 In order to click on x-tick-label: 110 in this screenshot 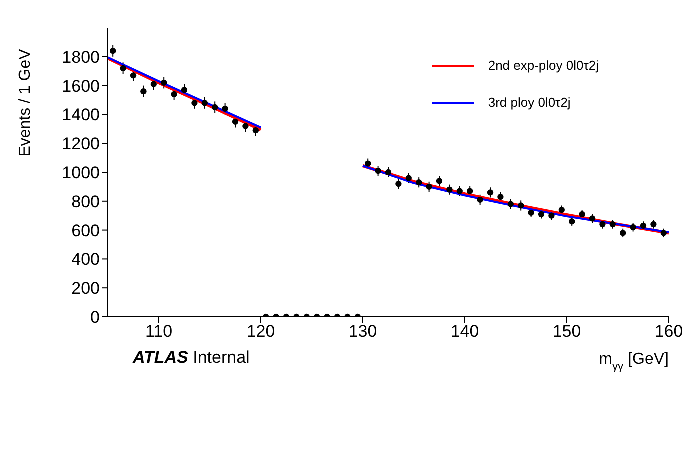, I will do `click(159, 332)`.